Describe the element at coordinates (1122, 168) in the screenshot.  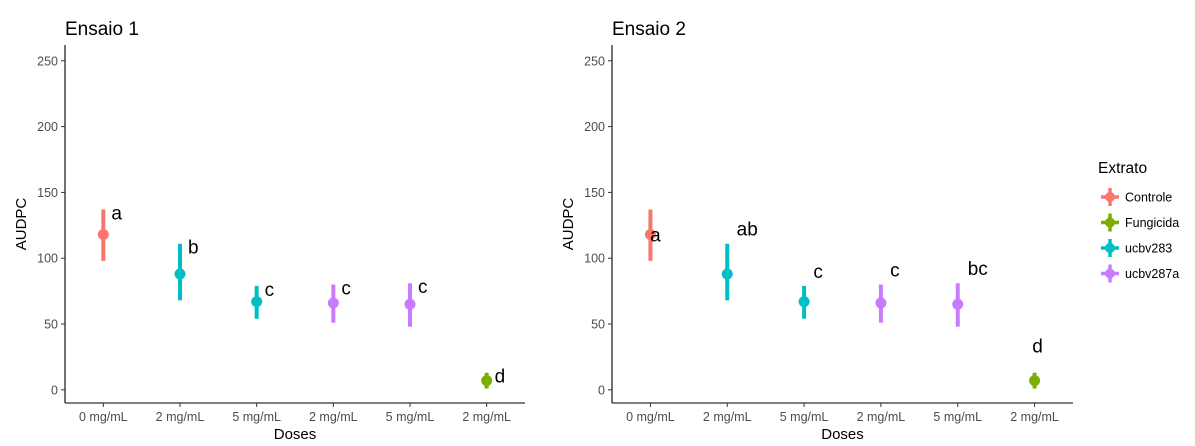
I see `legend-title: Extrato` at that location.